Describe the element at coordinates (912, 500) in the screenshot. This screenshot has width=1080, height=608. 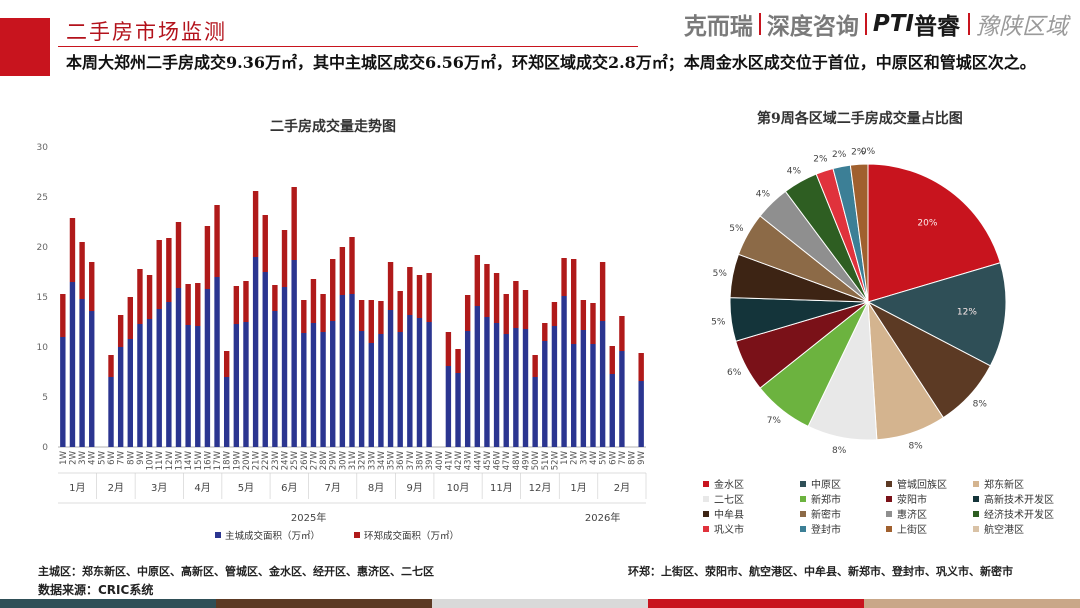
I see `pie-legend-label: 荥阳市` at that location.